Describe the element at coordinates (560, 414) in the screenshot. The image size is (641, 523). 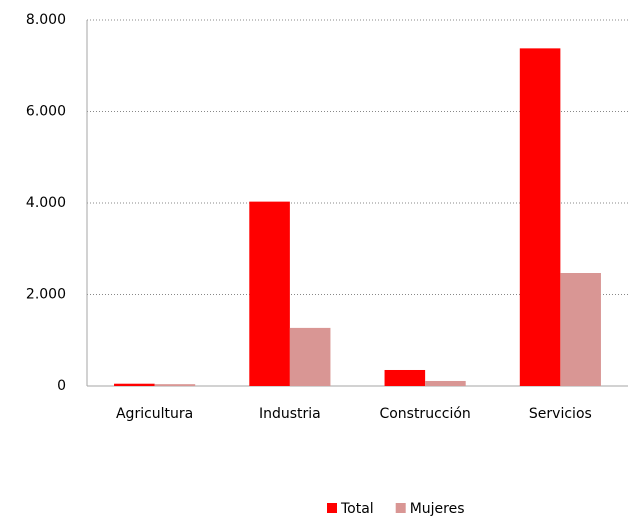
I see `x-tick-label: Servicios` at that location.